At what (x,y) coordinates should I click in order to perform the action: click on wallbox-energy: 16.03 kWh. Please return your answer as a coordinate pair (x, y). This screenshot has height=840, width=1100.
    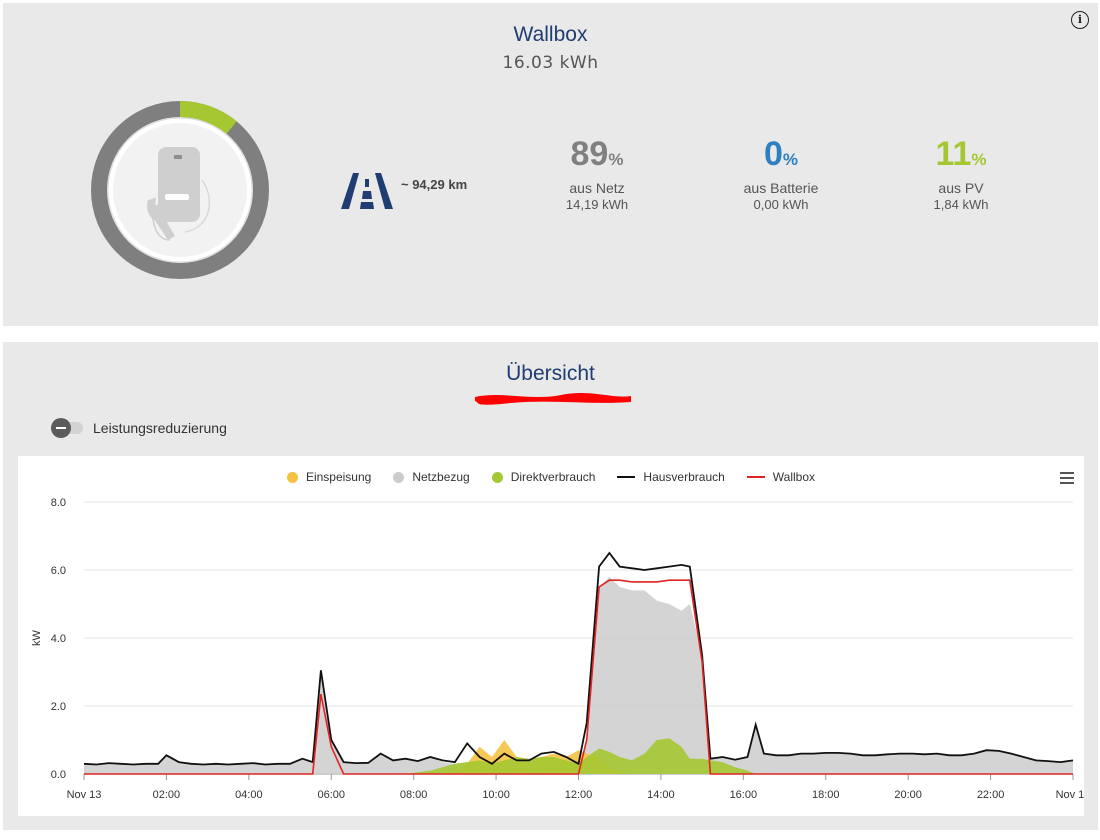
    Looking at the image, I should click on (550, 63).